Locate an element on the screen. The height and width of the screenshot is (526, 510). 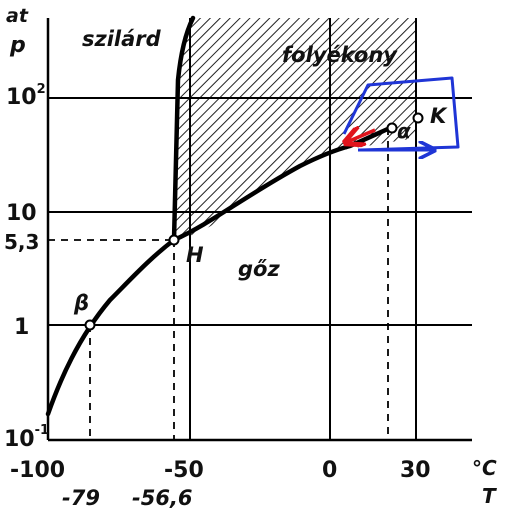
y-tick-0-1: 10⁻¹ is located at coordinates (26, 437).